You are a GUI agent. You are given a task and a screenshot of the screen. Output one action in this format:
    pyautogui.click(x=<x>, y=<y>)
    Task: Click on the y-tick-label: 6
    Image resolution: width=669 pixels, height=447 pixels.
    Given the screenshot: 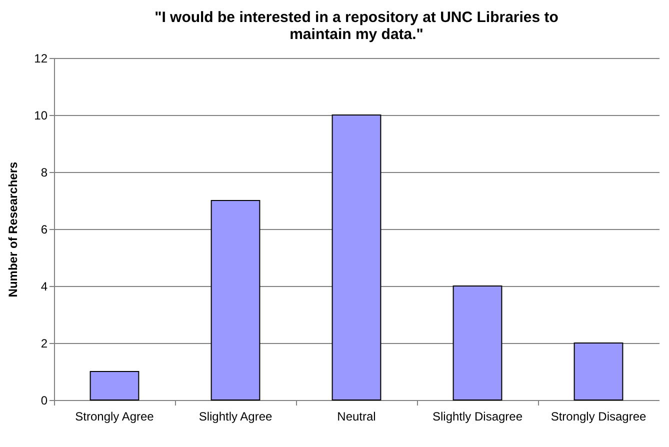 What is the action you would take?
    pyautogui.click(x=44, y=229)
    